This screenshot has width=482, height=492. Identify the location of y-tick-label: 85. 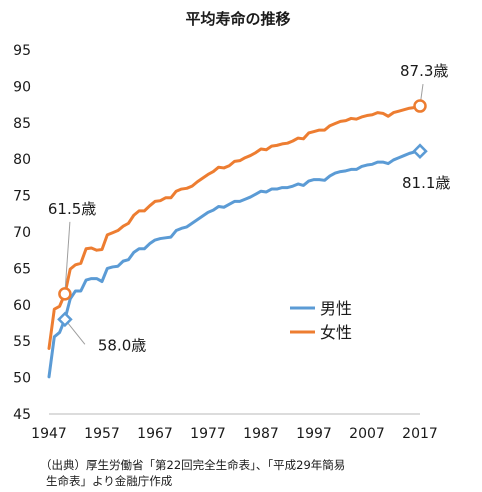
(22, 124).